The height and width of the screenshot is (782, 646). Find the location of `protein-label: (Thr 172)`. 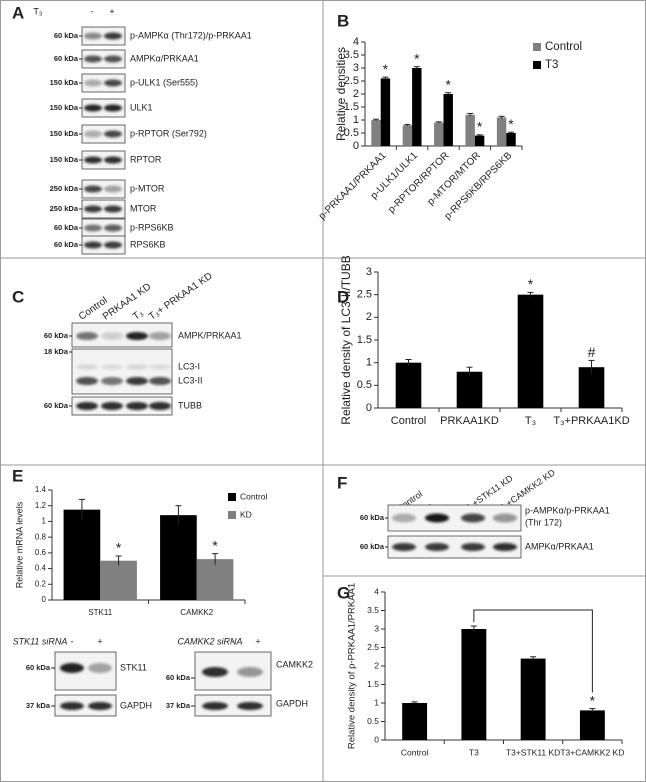

protein-label: (Thr 172) is located at coordinates (543, 522).